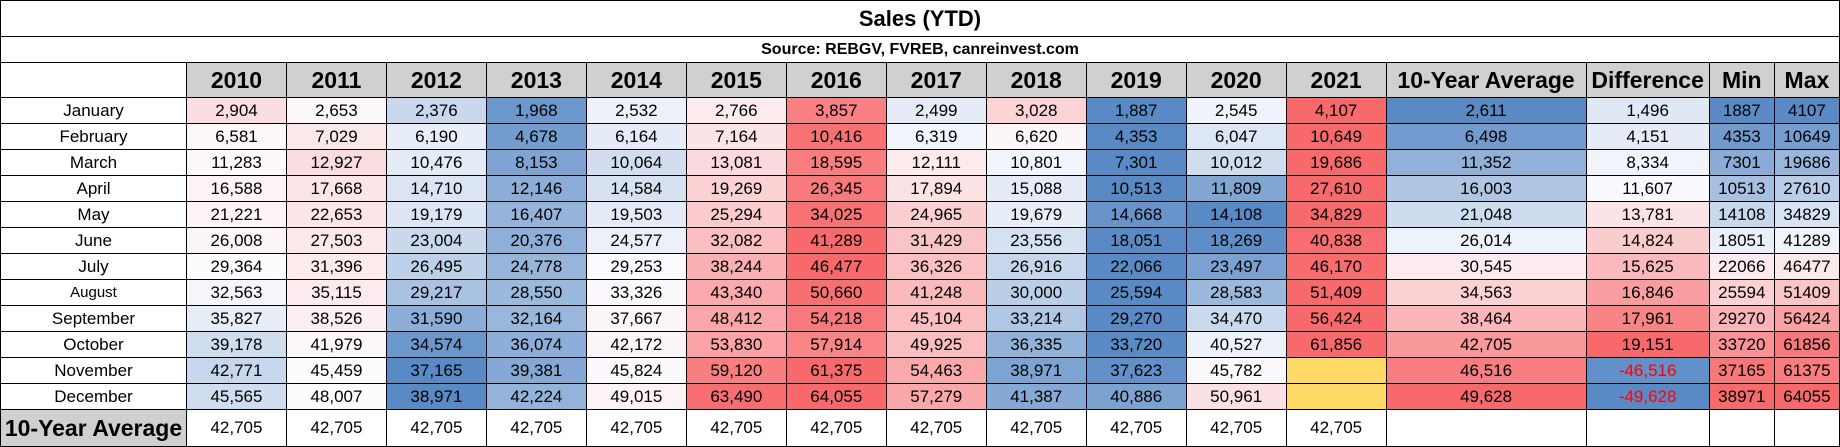 The height and width of the screenshot is (447, 1840). What do you see at coordinates (236, 344) in the screenshot?
I see `value-cell-2010: 39,178` at bounding box center [236, 344].